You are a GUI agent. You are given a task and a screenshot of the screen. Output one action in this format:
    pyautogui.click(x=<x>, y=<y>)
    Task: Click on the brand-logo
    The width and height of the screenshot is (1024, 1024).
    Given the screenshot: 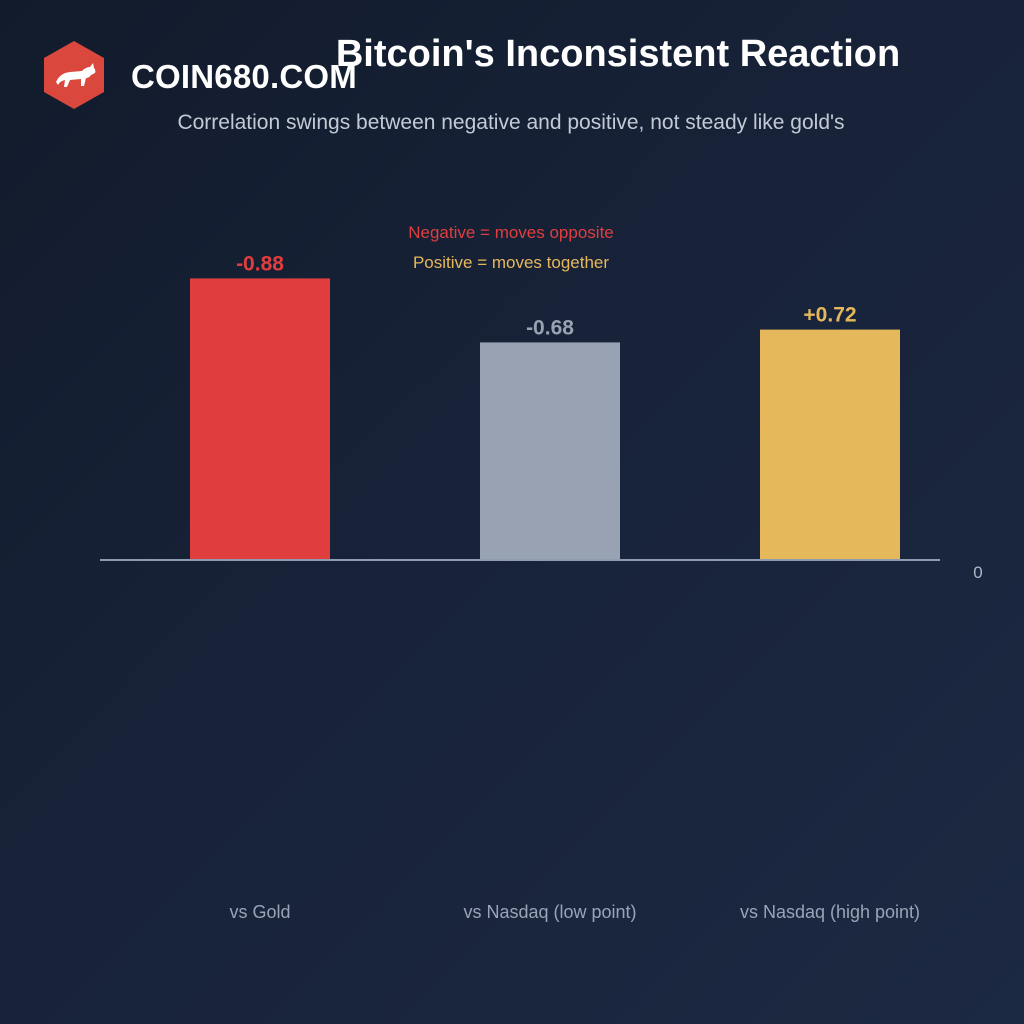 What is the action you would take?
    pyautogui.click(x=74, y=75)
    